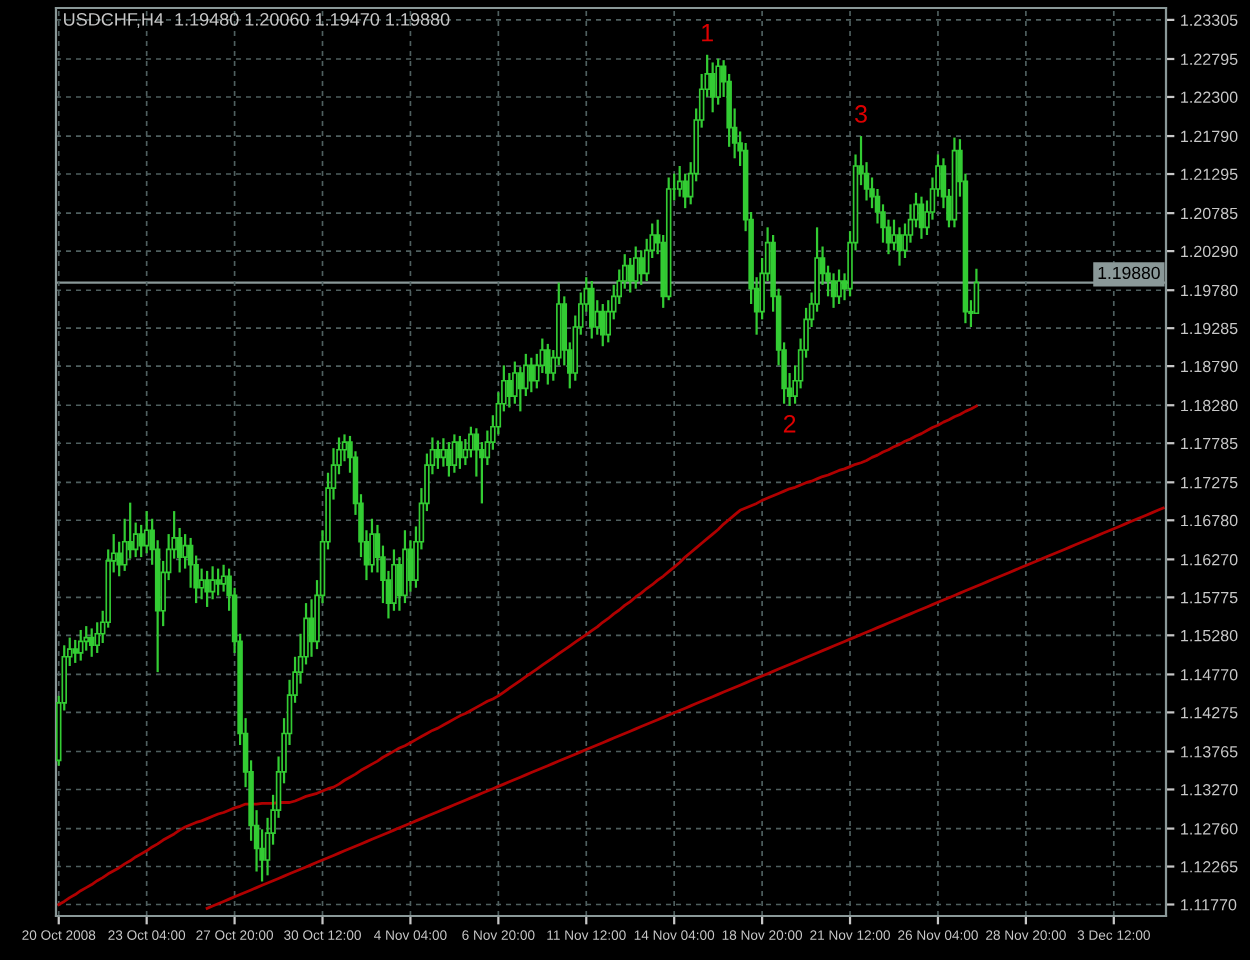 Image resolution: width=1250 pixels, height=960 pixels. What do you see at coordinates (1209, 635) in the screenshot?
I see `y-tick-label: 1.15280` at bounding box center [1209, 635].